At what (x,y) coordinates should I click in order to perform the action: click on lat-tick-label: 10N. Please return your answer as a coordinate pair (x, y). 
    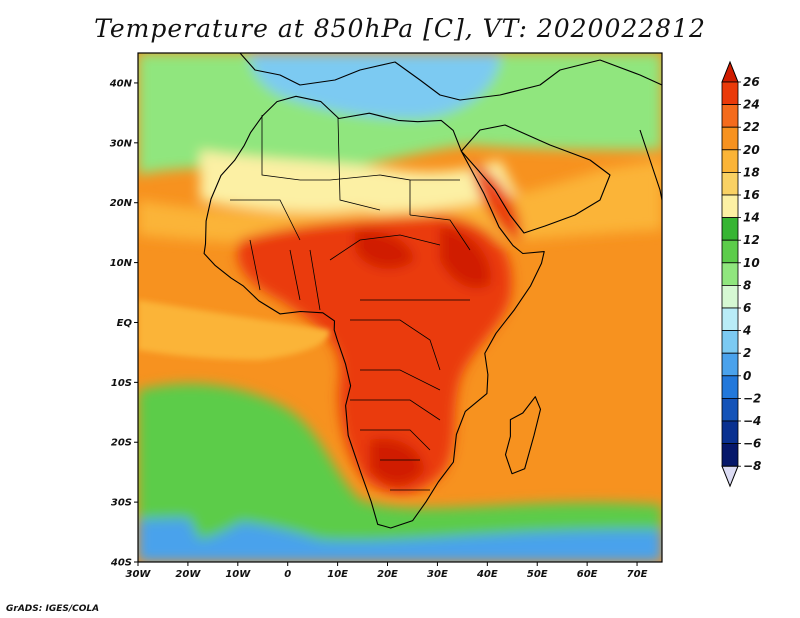
    Looking at the image, I should click on (121, 263).